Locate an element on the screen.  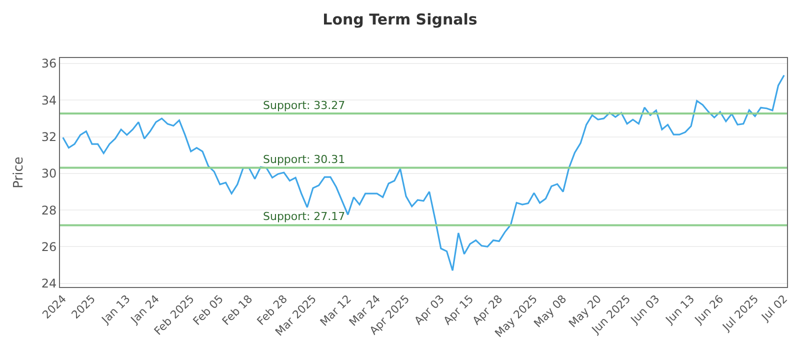
ref-line-label: Support: 30.31 is located at coordinates (304, 159).